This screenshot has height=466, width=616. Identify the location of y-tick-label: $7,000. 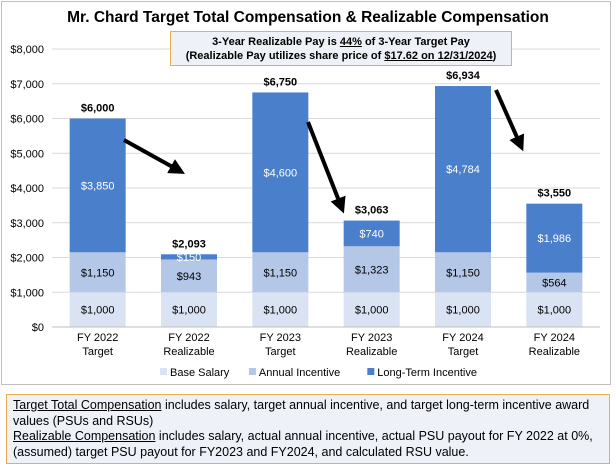
(27, 85).